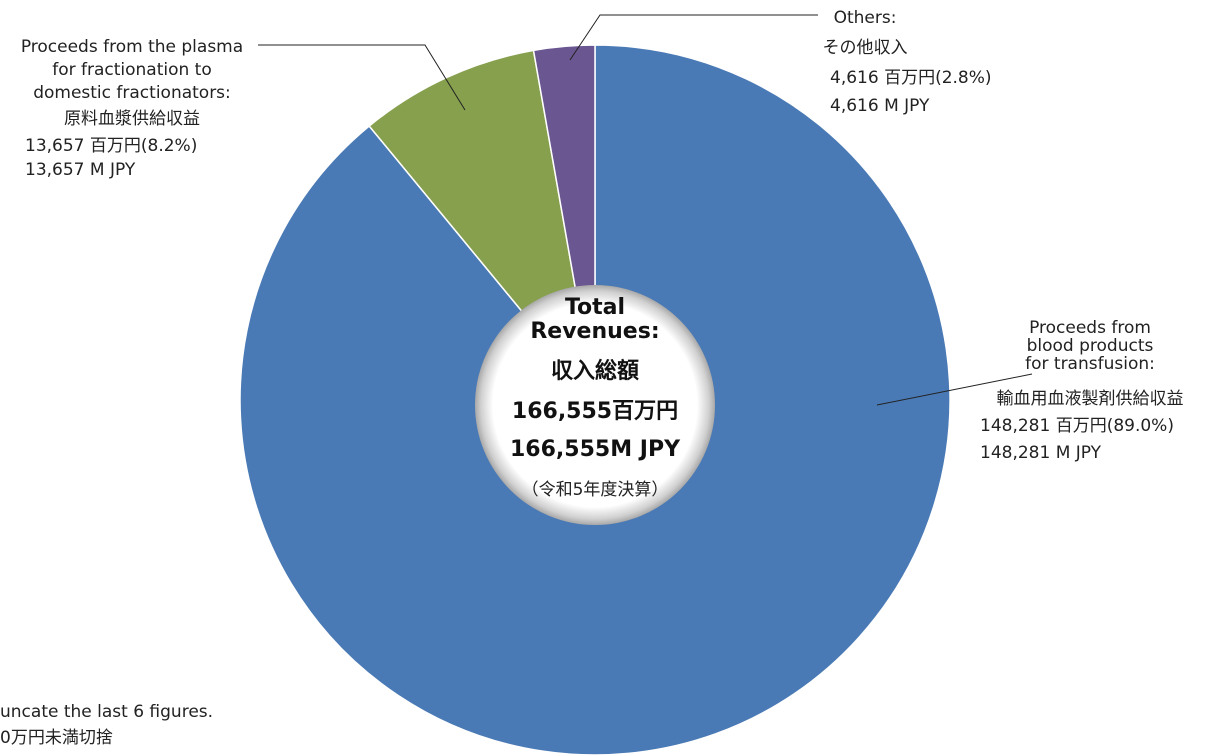  I want to click on value-label: 4,616 百万円(2.8%), so click(911, 78).